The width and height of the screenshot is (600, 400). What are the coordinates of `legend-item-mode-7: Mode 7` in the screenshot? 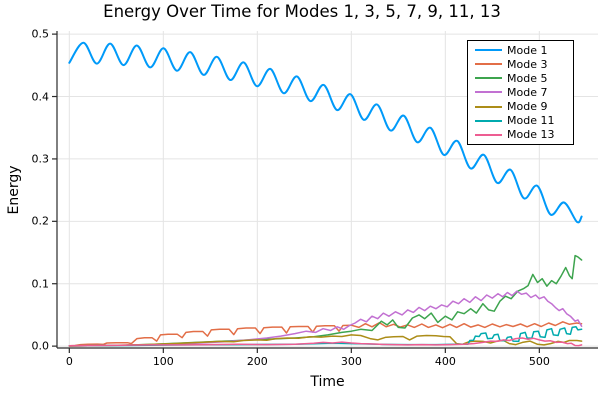 It's located at (524, 92).